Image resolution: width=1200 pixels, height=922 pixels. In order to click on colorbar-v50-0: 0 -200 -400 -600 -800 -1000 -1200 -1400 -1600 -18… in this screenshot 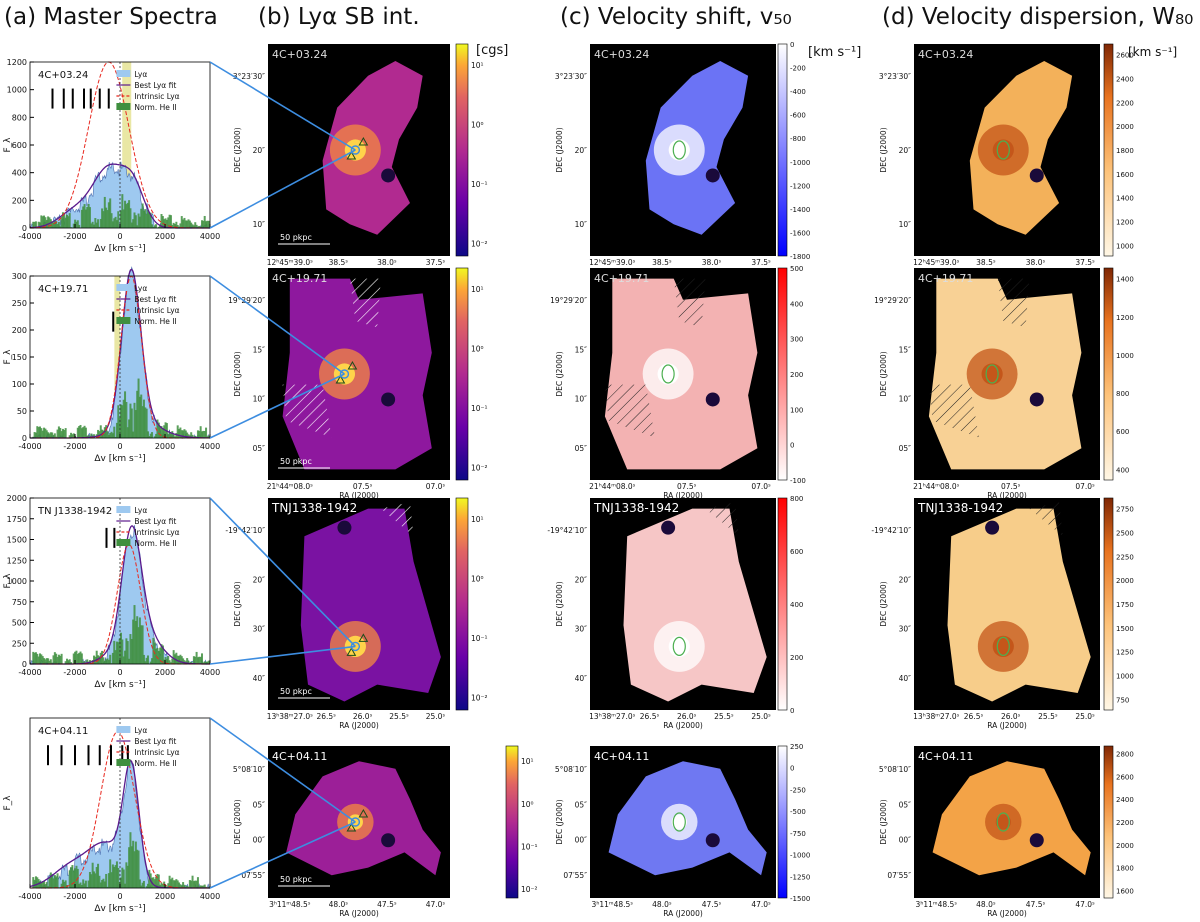, I will do `click(819, 151)`.